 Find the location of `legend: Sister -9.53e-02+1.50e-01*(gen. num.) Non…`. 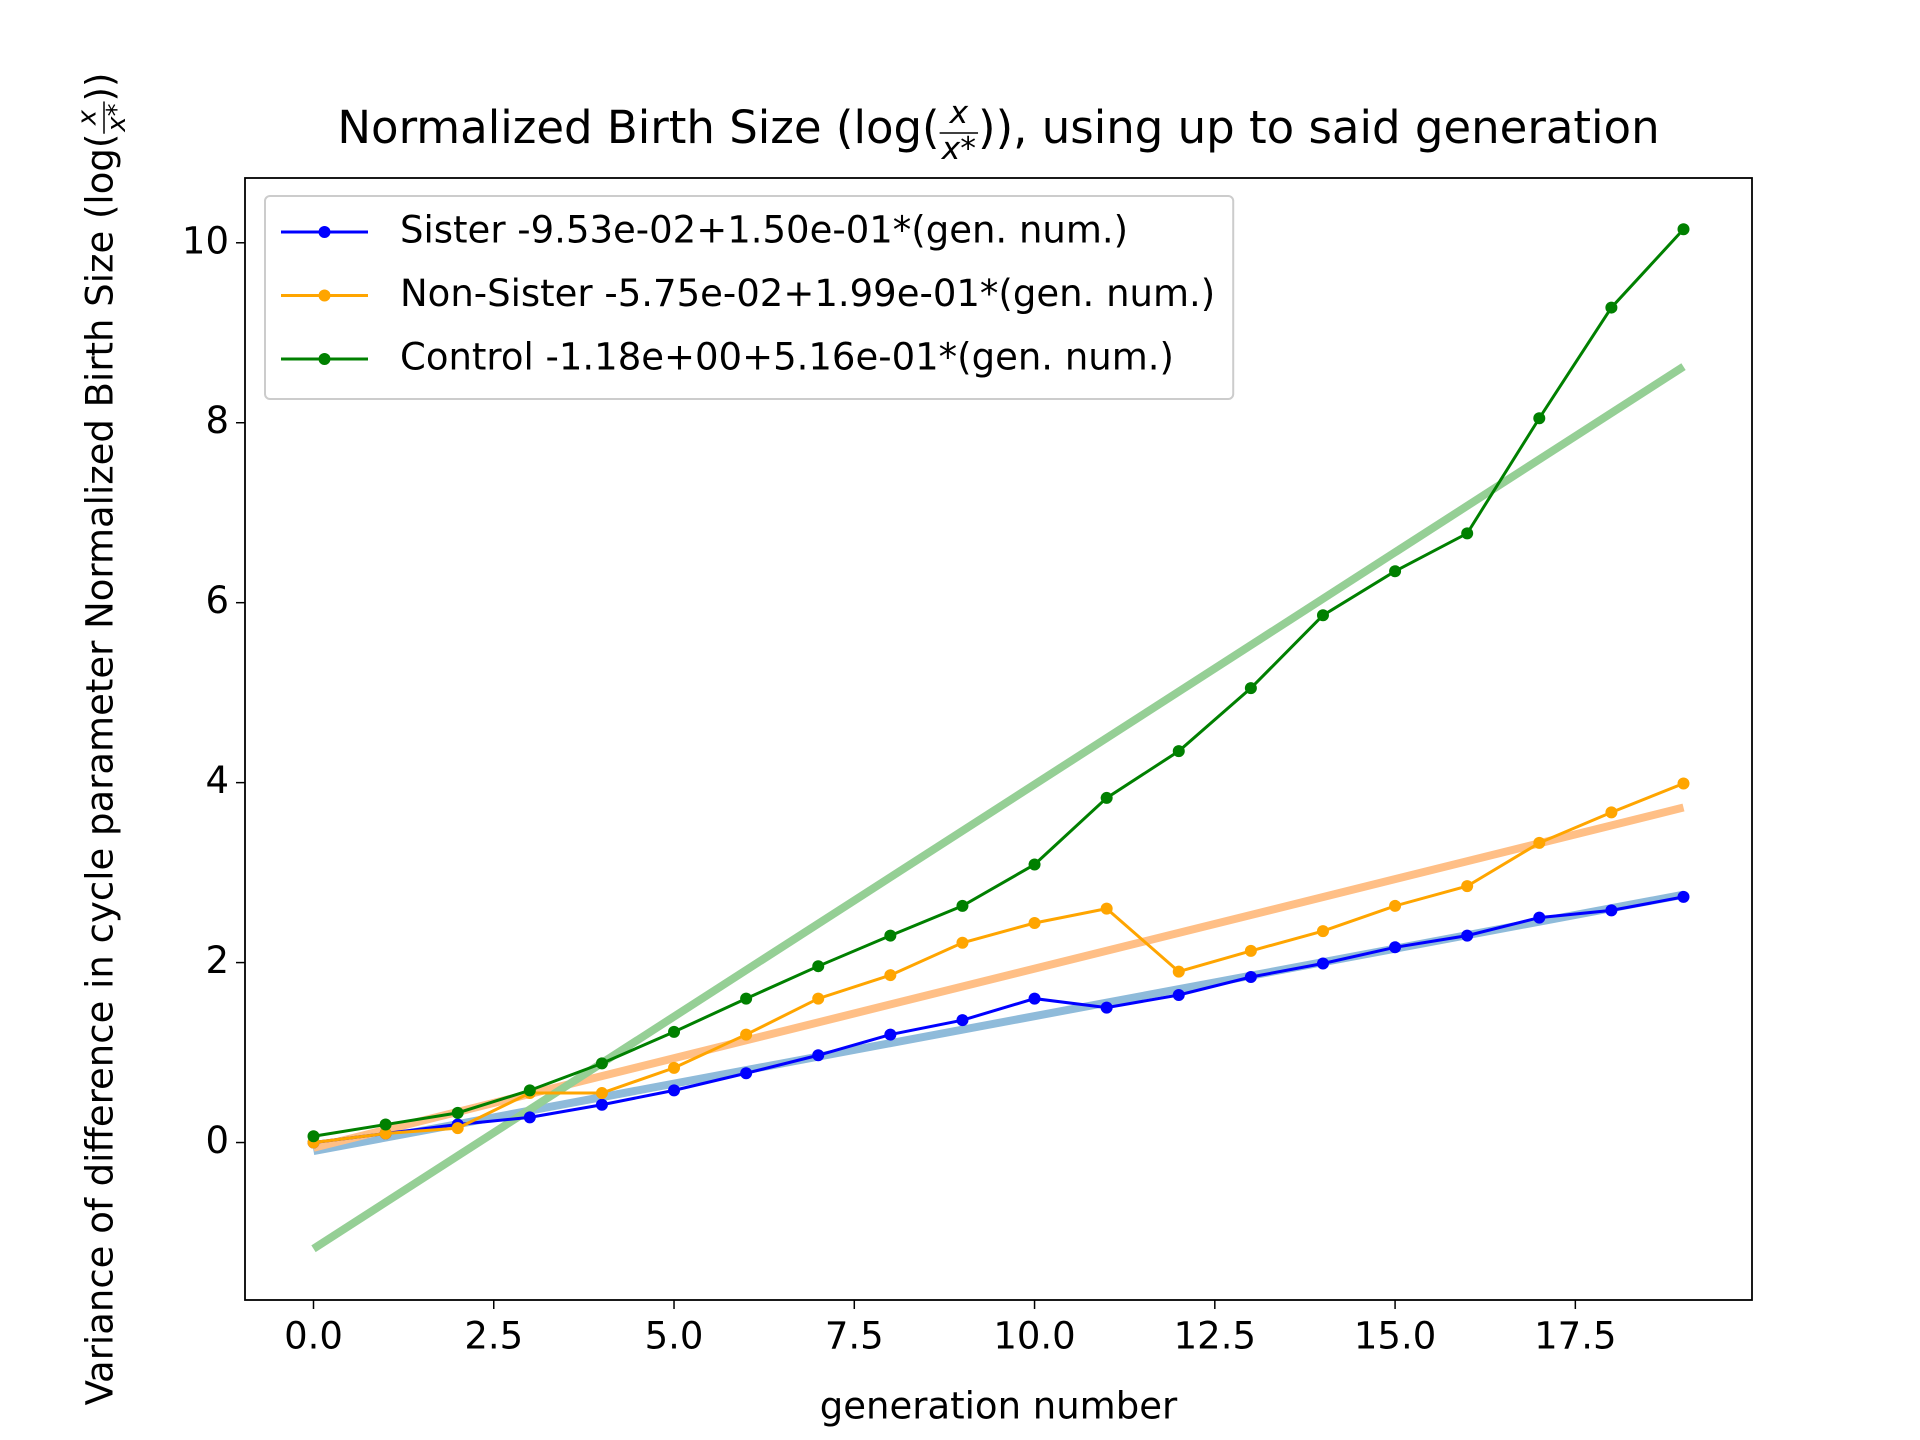

legend: Sister -9.53e-02+1.50e-01*(gen. num.) Non… is located at coordinates (749, 297).